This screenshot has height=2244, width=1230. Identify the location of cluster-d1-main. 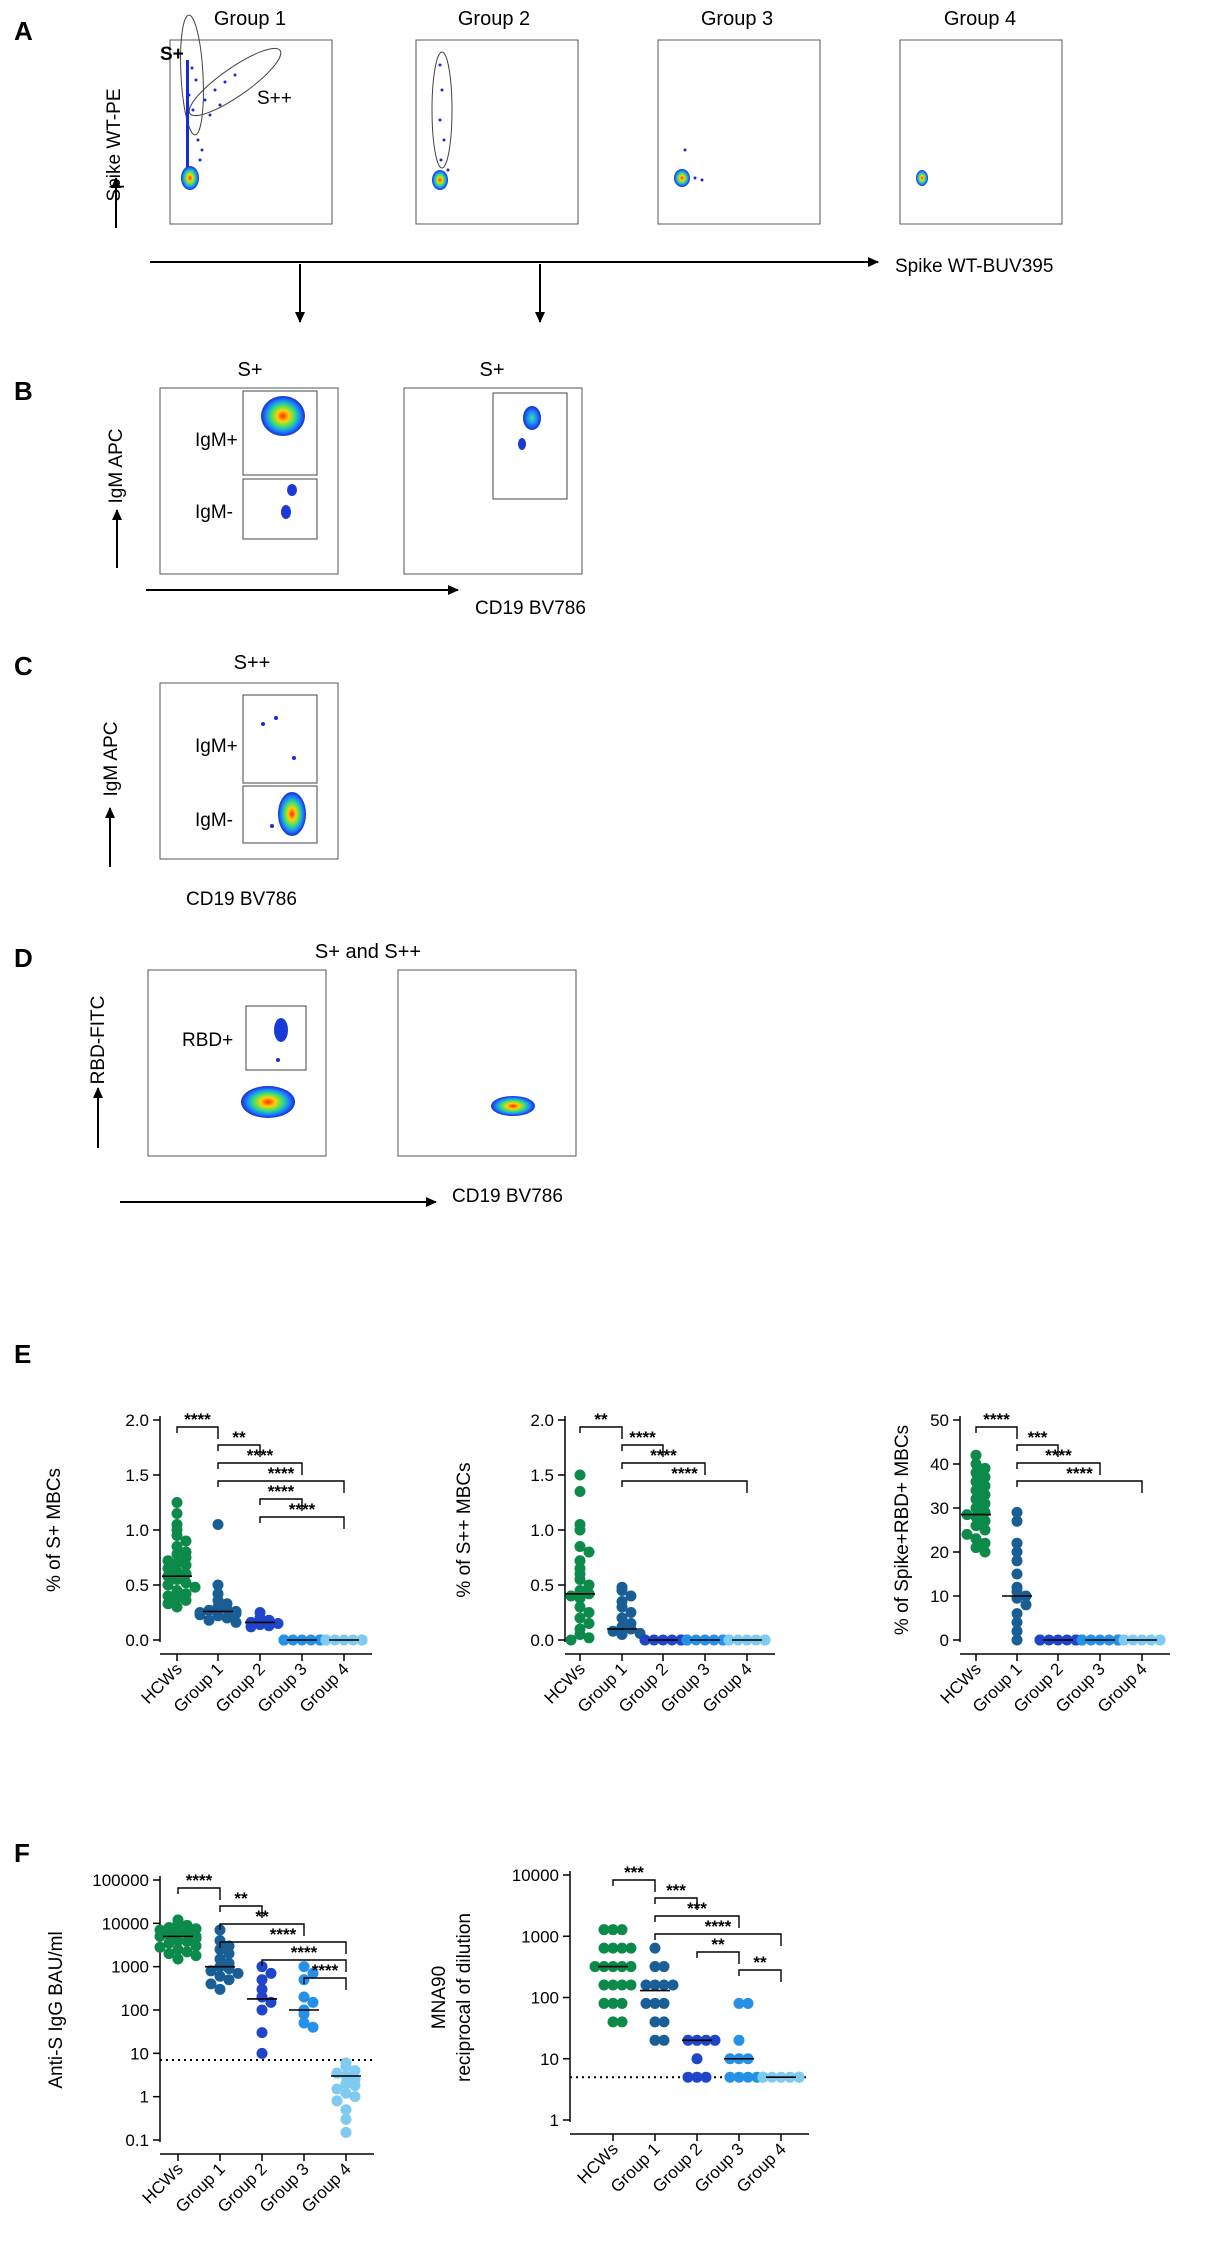
(268, 1102).